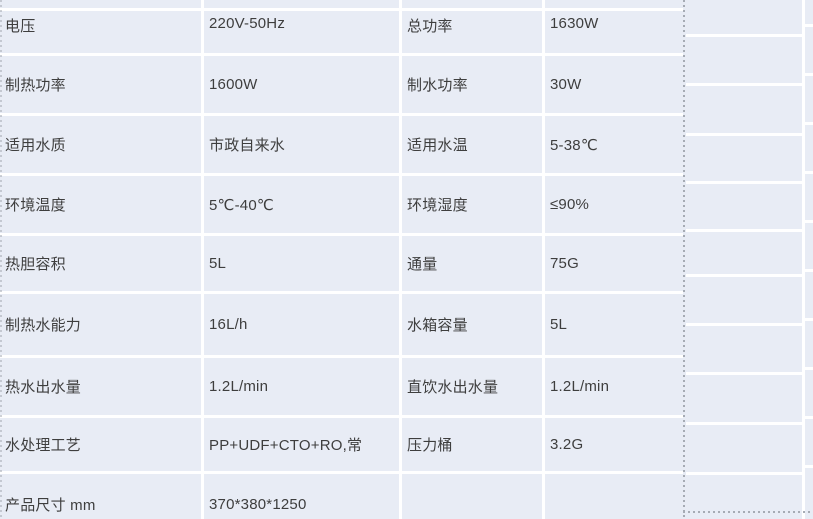 The height and width of the screenshot is (519, 813). What do you see at coordinates (614, 32) in the screenshot?
I see `spec-value-cell: 1630W` at bounding box center [614, 32].